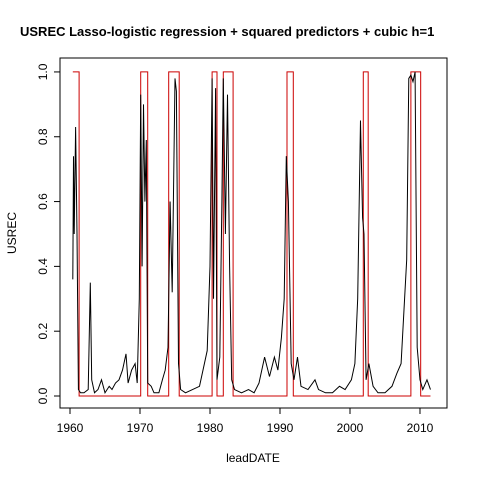 This screenshot has width=480, height=480. Describe the element at coordinates (43, 331) in the screenshot. I see `y-tick-label: 0.2` at that location.